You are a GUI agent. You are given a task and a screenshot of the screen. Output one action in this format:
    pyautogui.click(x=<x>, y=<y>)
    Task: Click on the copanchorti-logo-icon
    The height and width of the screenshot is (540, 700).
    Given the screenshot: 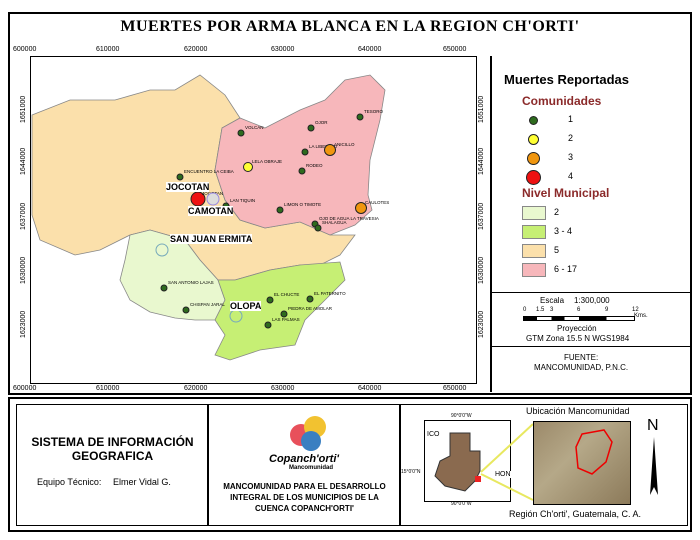 What is the action you would take?
    pyautogui.click(x=308, y=433)
    